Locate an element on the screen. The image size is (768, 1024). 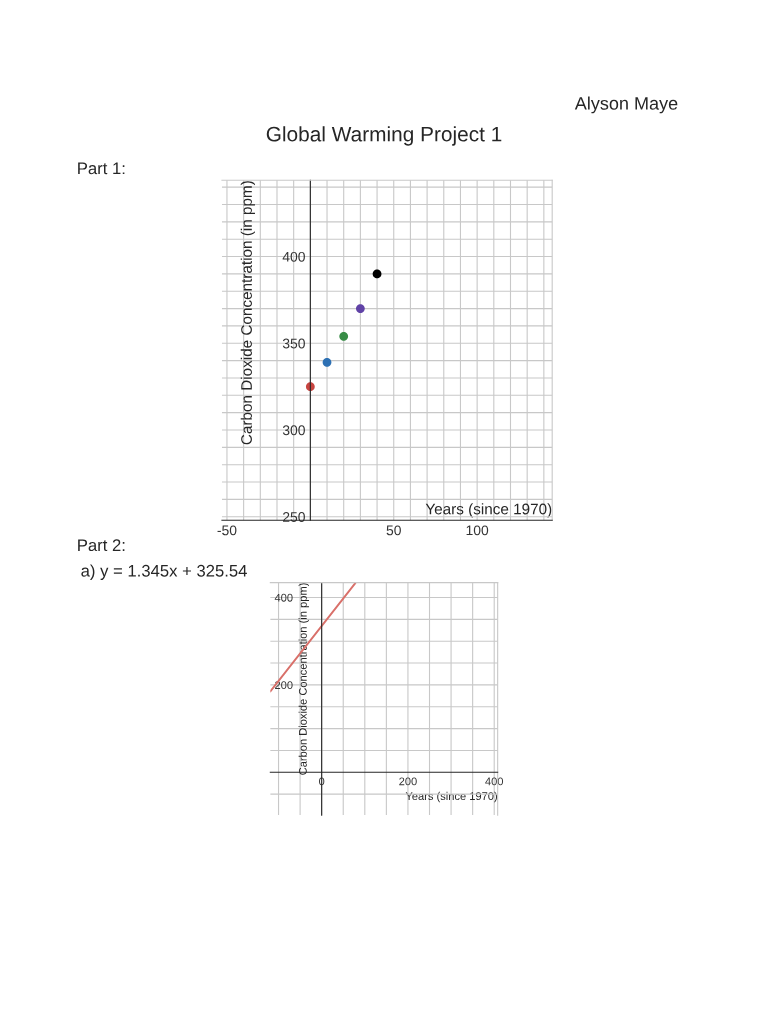
y-tick-label: 350 is located at coordinates (293, 343).